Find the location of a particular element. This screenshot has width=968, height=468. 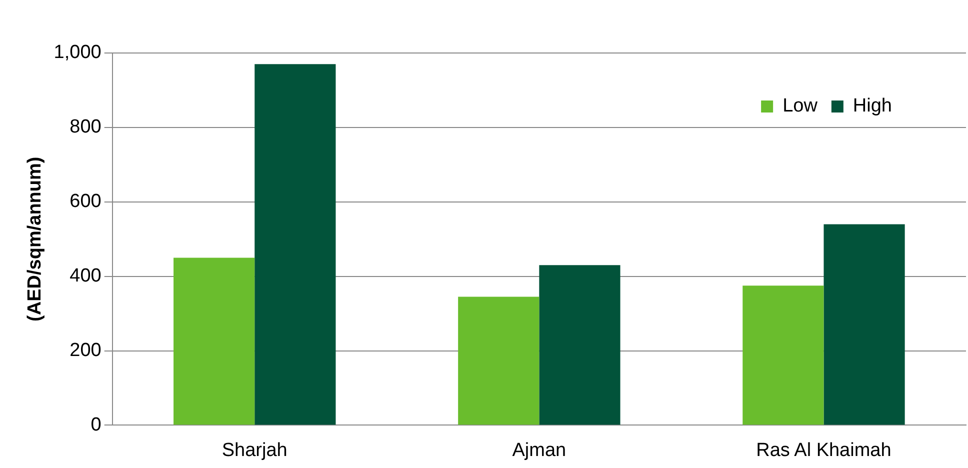

y-tick-label: 0 is located at coordinates (96, 425).